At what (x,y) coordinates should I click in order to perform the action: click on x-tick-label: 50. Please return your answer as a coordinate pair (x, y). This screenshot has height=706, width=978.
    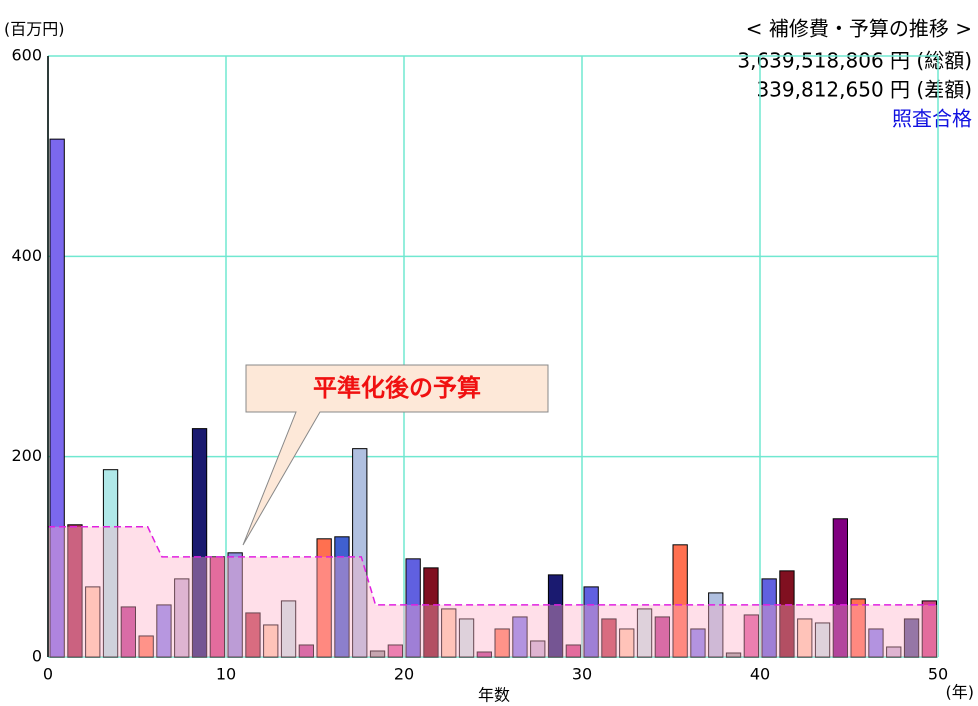
    Looking at the image, I should click on (938, 674).